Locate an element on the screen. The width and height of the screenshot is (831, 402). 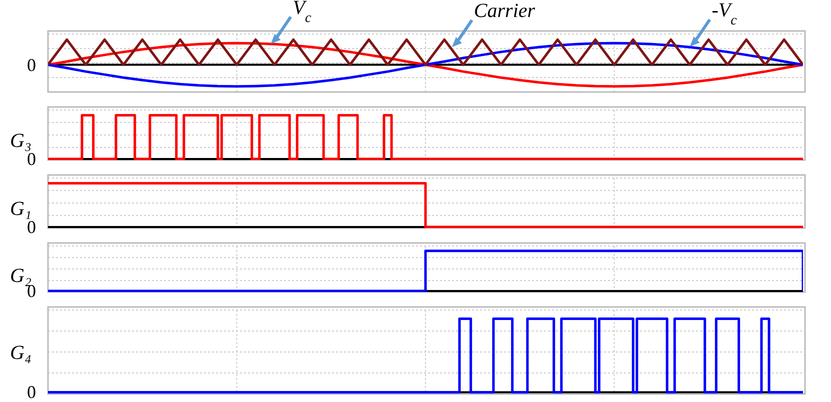
y-axis-title: G₄ is located at coordinates (21, 353).